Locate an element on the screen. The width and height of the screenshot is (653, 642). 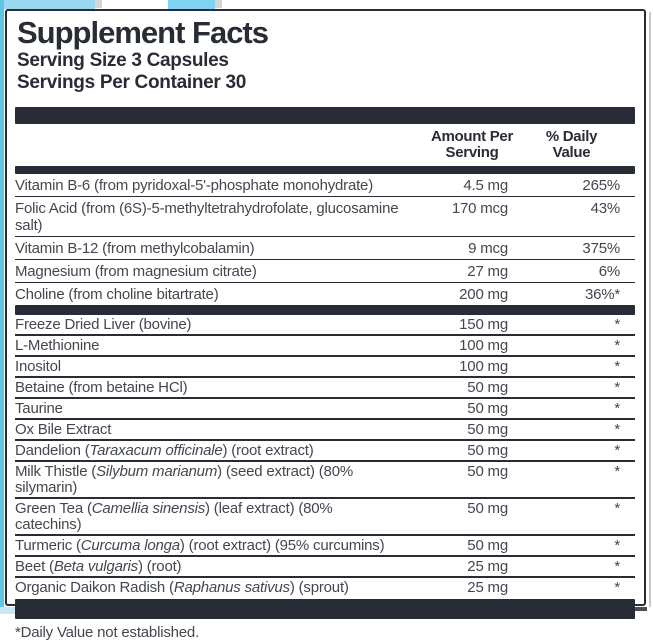
amount-header-line1: Amount Per is located at coordinates (471, 136).